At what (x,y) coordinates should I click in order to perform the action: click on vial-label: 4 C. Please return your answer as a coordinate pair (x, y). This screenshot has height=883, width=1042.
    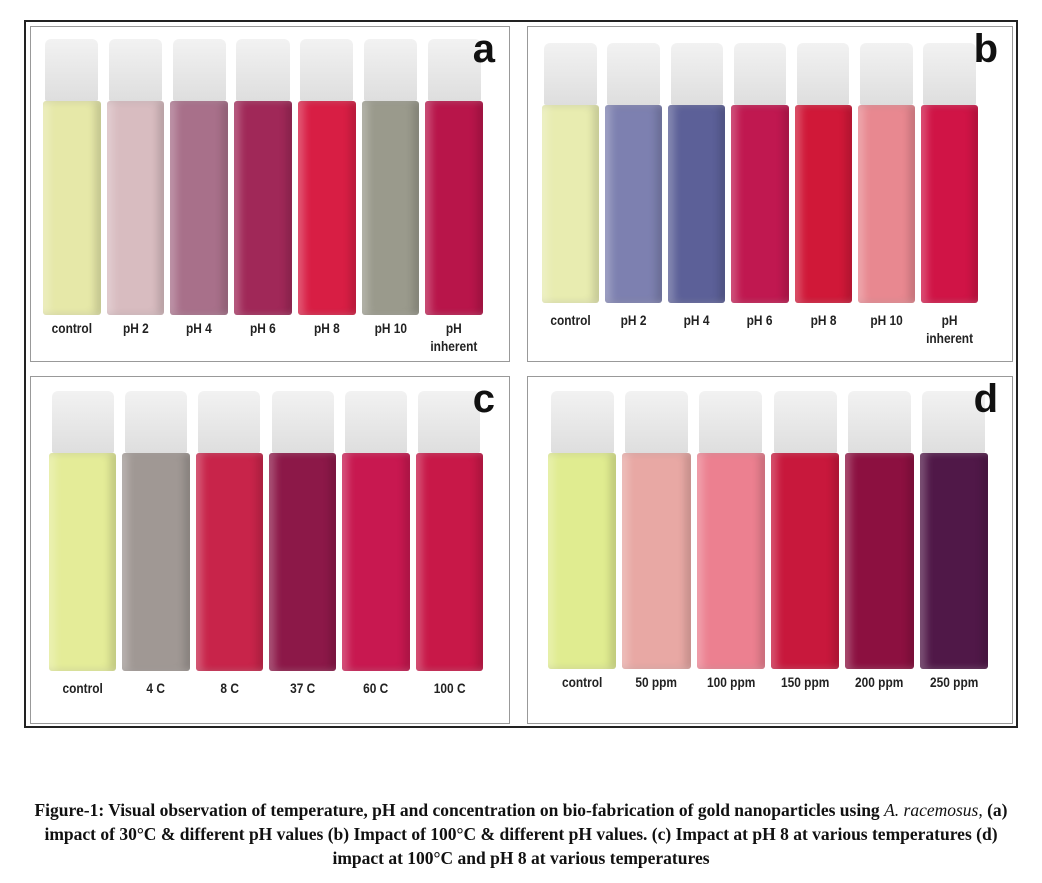
    Looking at the image, I should click on (156, 688).